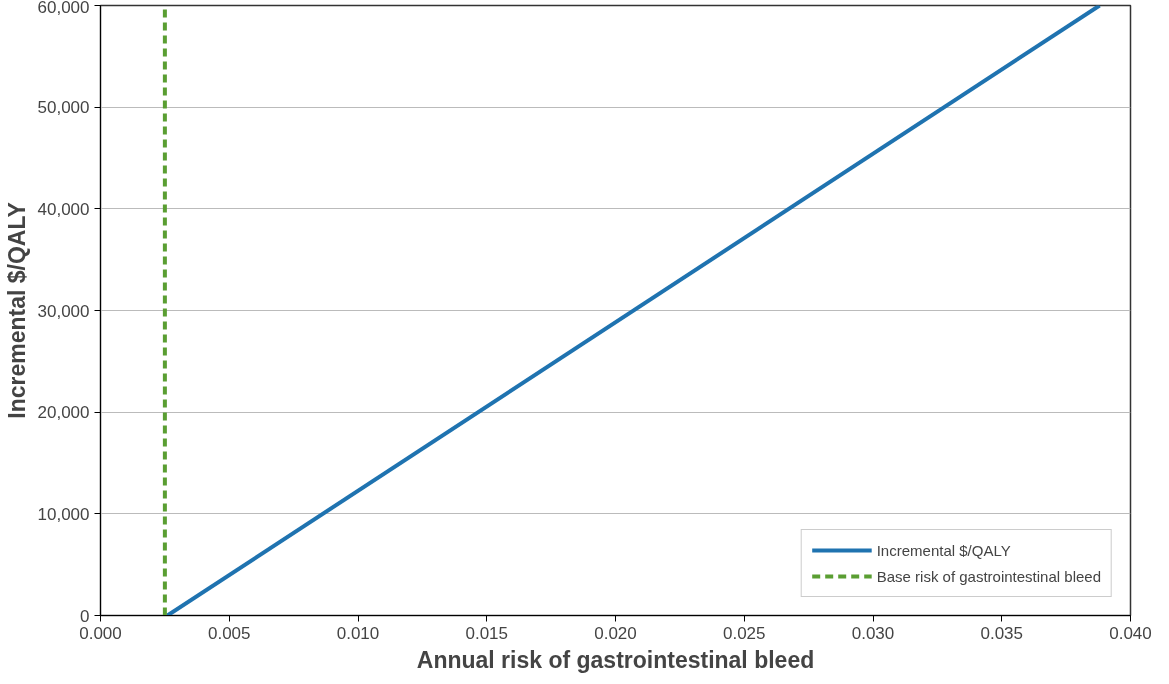 The image size is (1169, 684). What do you see at coordinates (487, 633) in the screenshot?
I see `x-tick-label: 0.015` at bounding box center [487, 633].